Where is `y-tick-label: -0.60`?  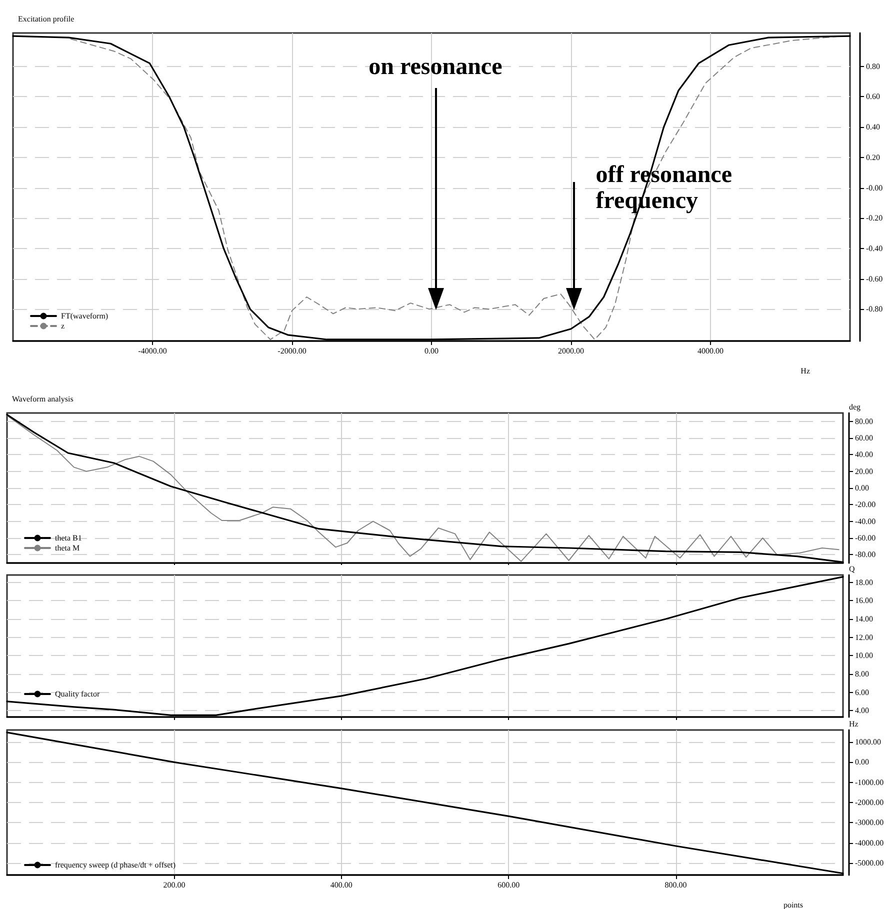 y-tick-label: -0.60 is located at coordinates (874, 279).